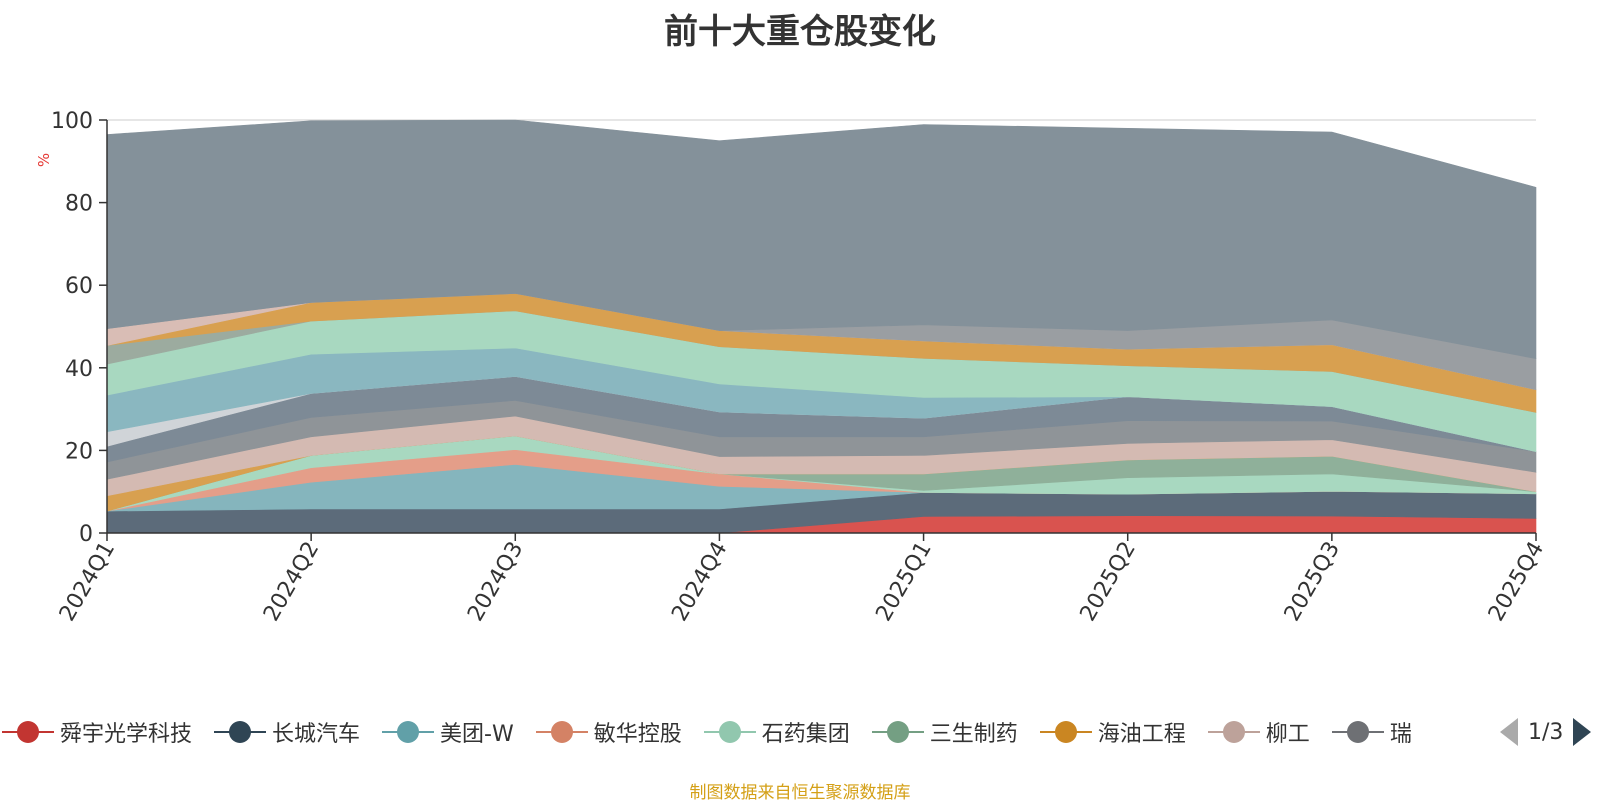 This screenshot has width=1600, height=803. I want to click on legend-pager: 1/3, so click(1546, 732).